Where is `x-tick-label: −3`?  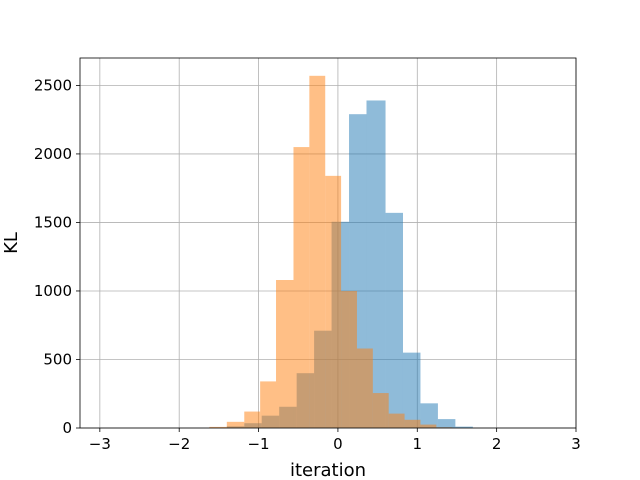
x-tick-label: −3 is located at coordinates (100, 444).